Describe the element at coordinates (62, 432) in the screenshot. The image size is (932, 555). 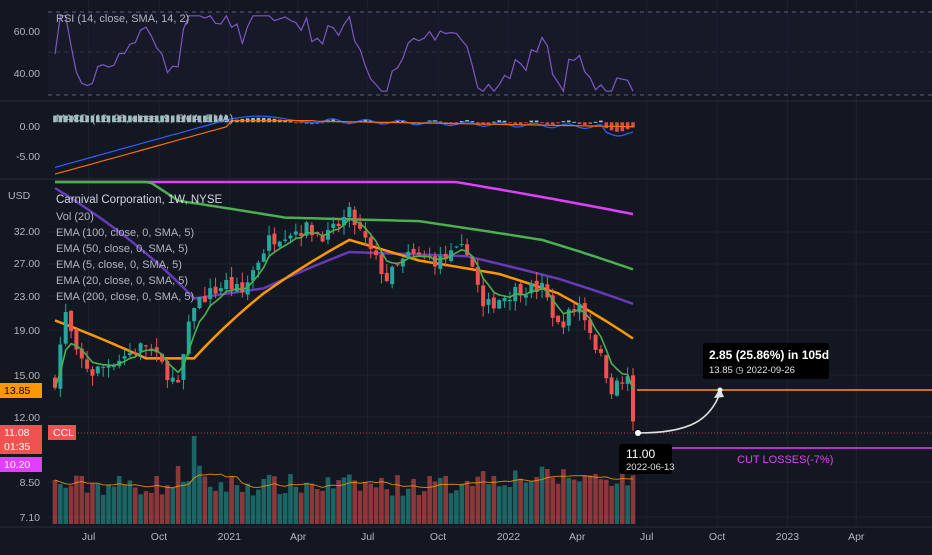
I see `ticker-badge` at that location.